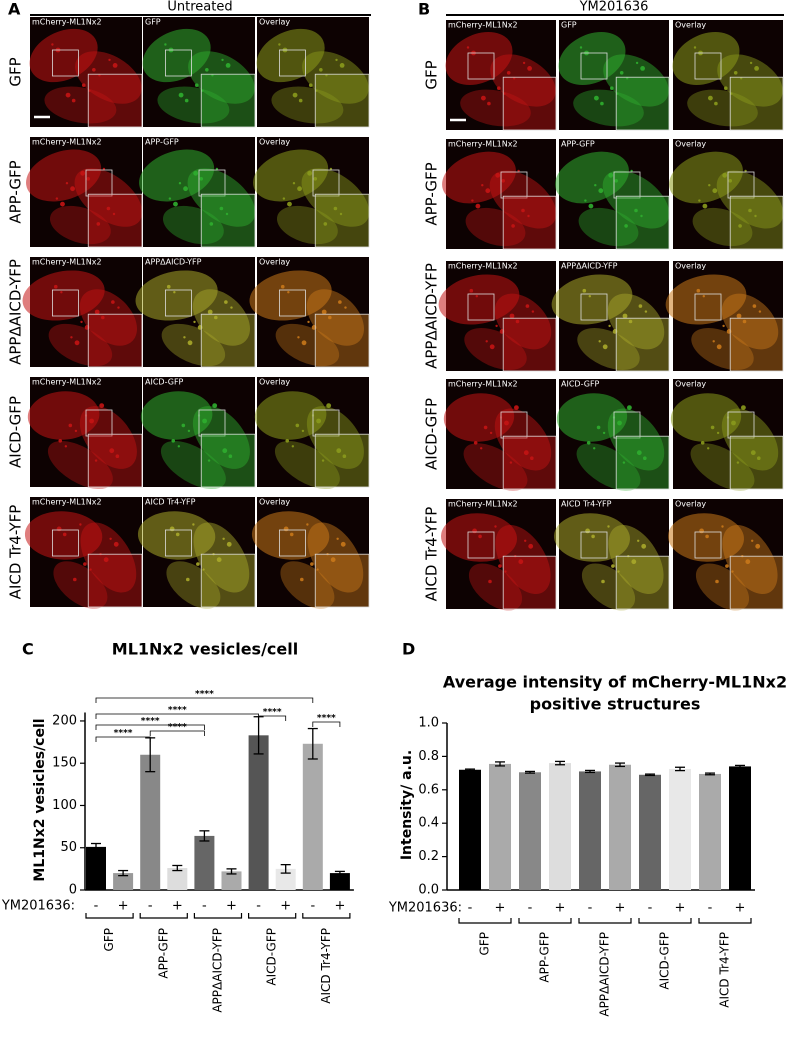 This screenshot has height=1054, width=787. What do you see at coordinates (196, 553) in the screenshot?
I see `micrograph: AICD Tr4-YFP` at bounding box center [196, 553].